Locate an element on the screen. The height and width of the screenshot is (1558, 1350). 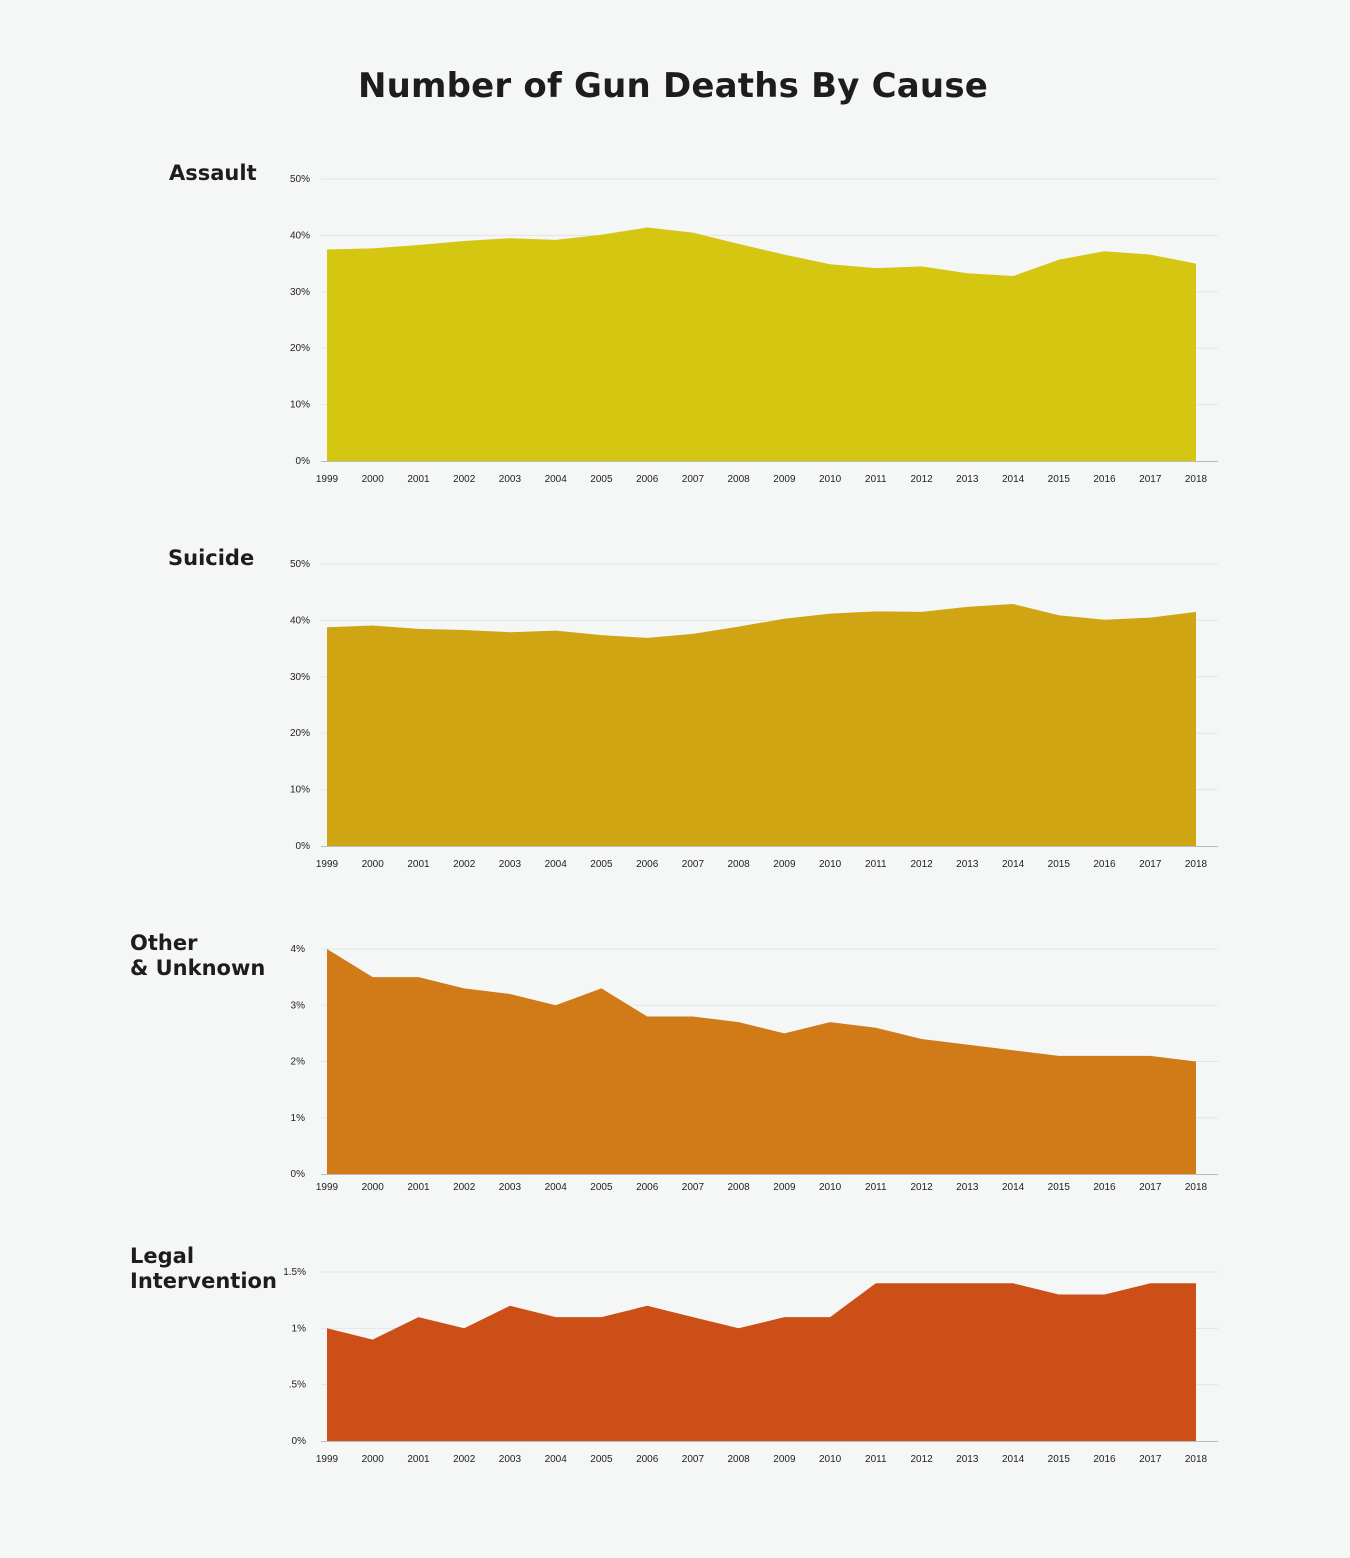
y-tick-label: 20% is located at coordinates (300, 348).